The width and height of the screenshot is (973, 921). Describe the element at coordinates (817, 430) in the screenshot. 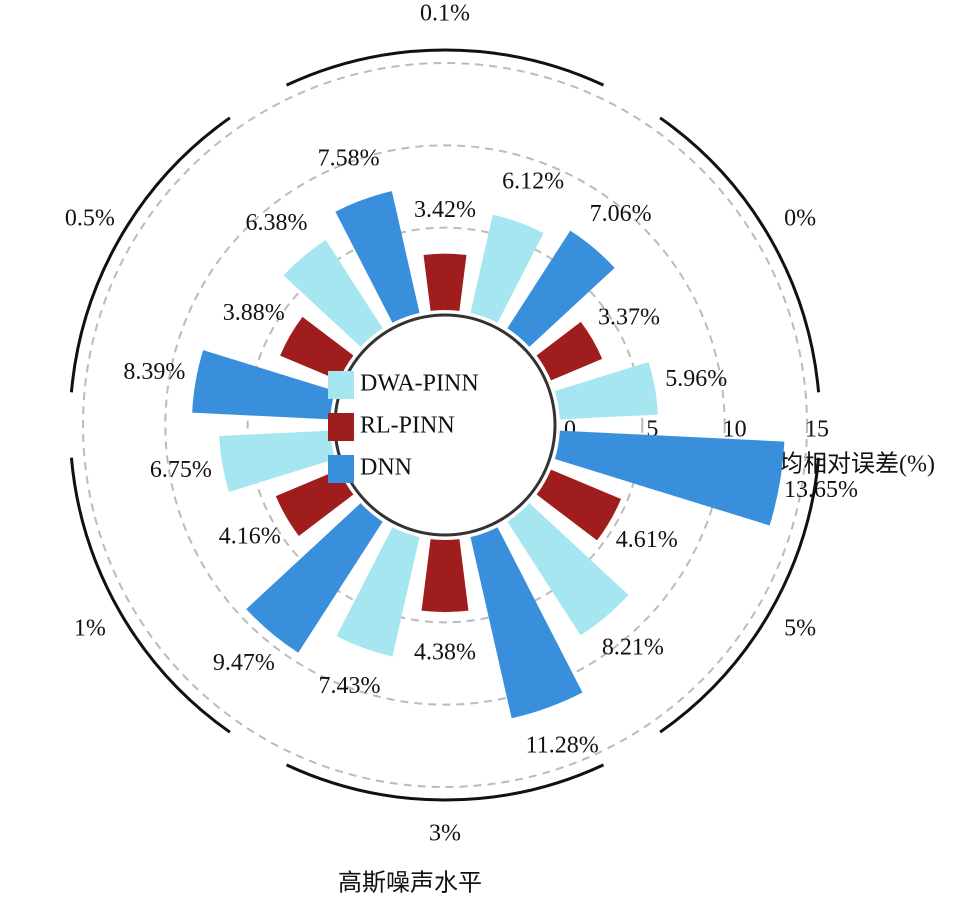

I see `y-tick-label: 15` at that location.